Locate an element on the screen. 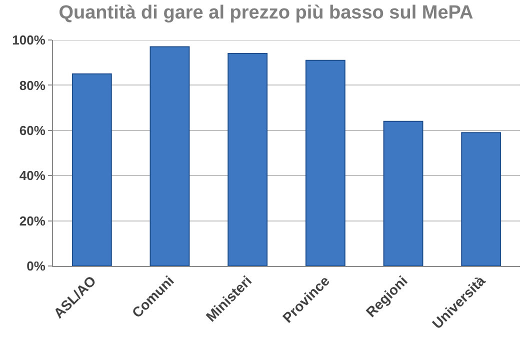  y-tick-label: 0% is located at coordinates (36, 266).